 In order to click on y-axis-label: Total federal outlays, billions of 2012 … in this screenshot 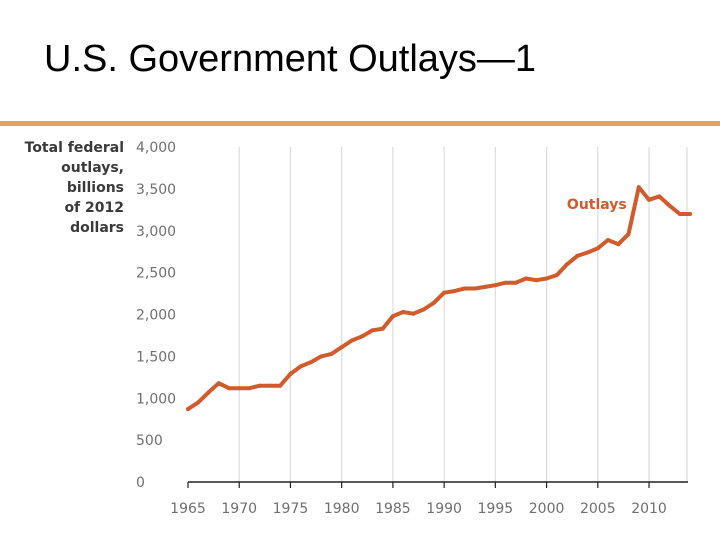, I will do `click(67, 188)`.